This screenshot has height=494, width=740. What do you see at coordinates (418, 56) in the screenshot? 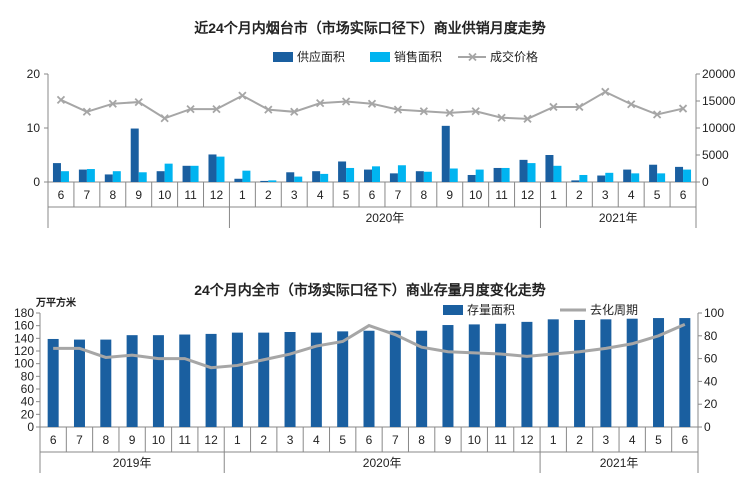
I see `legend-label-sales: 销售面积` at bounding box center [418, 56].